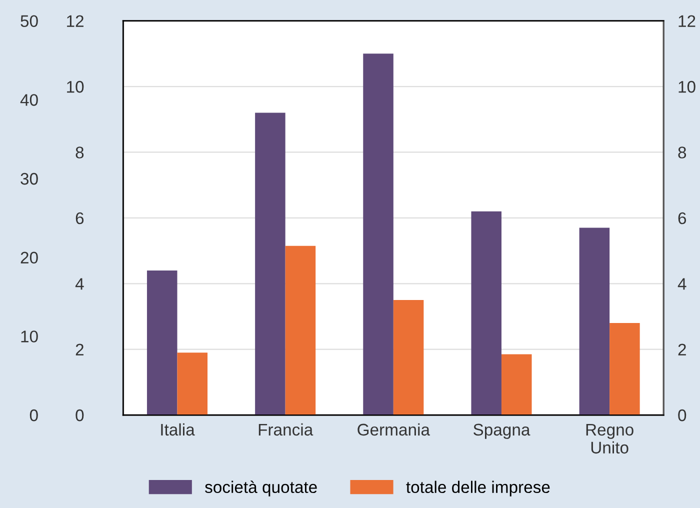  I want to click on y-tick-label: 6, so click(80, 218).